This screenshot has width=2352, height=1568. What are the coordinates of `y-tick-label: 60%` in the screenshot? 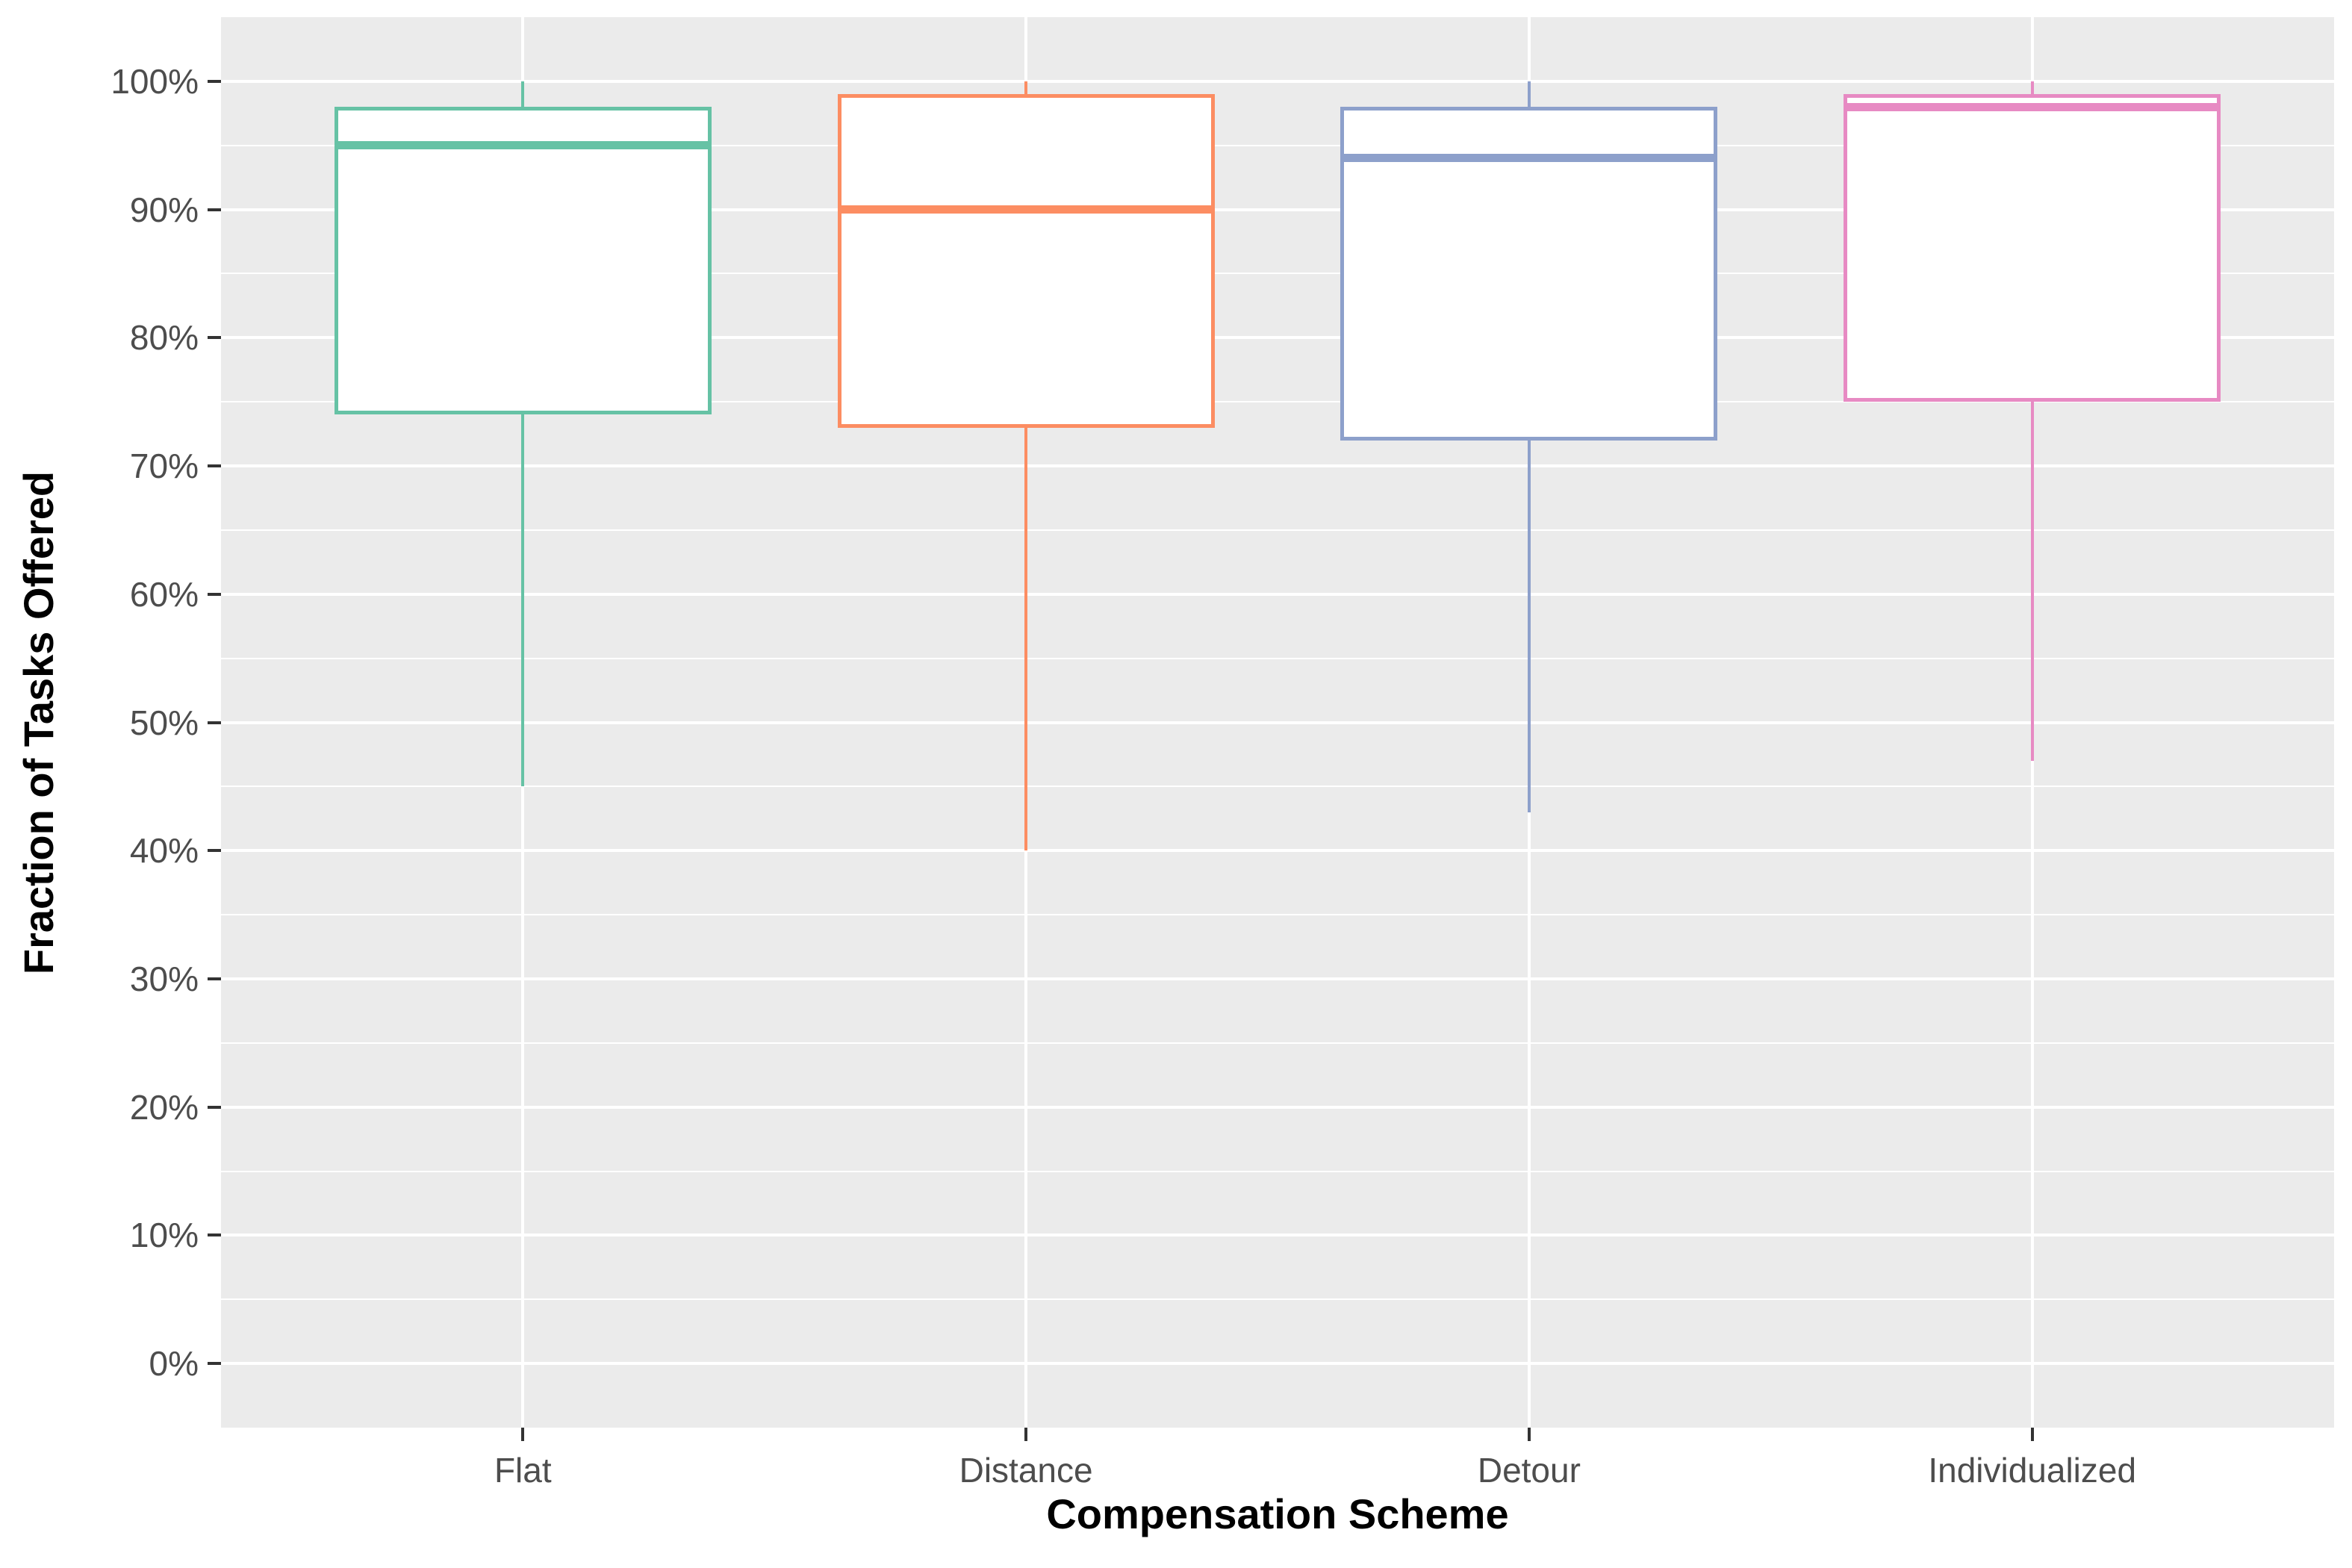 It's located at (164, 594).